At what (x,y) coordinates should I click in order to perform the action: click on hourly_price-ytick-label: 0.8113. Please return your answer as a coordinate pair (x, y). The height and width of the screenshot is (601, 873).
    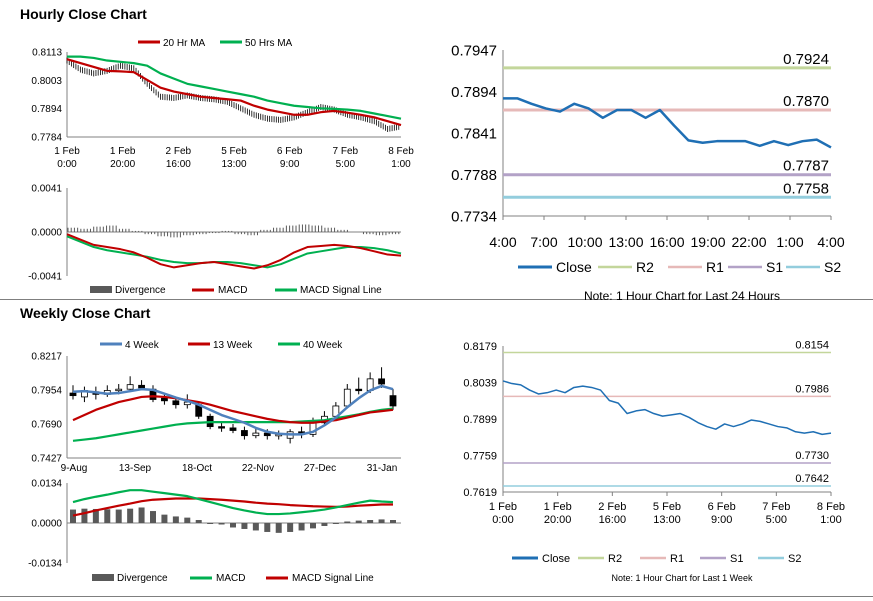
    Looking at the image, I should click on (47, 53).